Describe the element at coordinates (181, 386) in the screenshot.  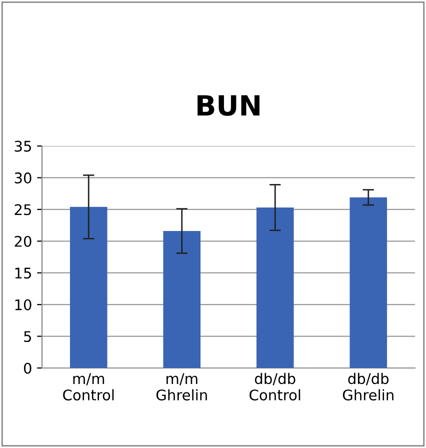
I see `x-tick-label: m/m Ghrelin` at that location.